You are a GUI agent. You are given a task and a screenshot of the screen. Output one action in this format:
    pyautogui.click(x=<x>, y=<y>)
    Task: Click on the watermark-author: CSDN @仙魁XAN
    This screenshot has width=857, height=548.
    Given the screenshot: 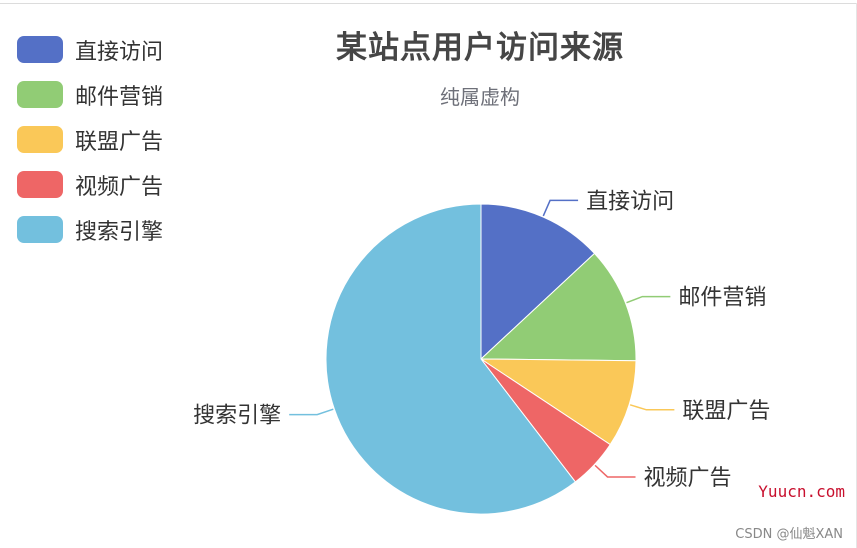 What is the action you would take?
    pyautogui.click(x=789, y=534)
    